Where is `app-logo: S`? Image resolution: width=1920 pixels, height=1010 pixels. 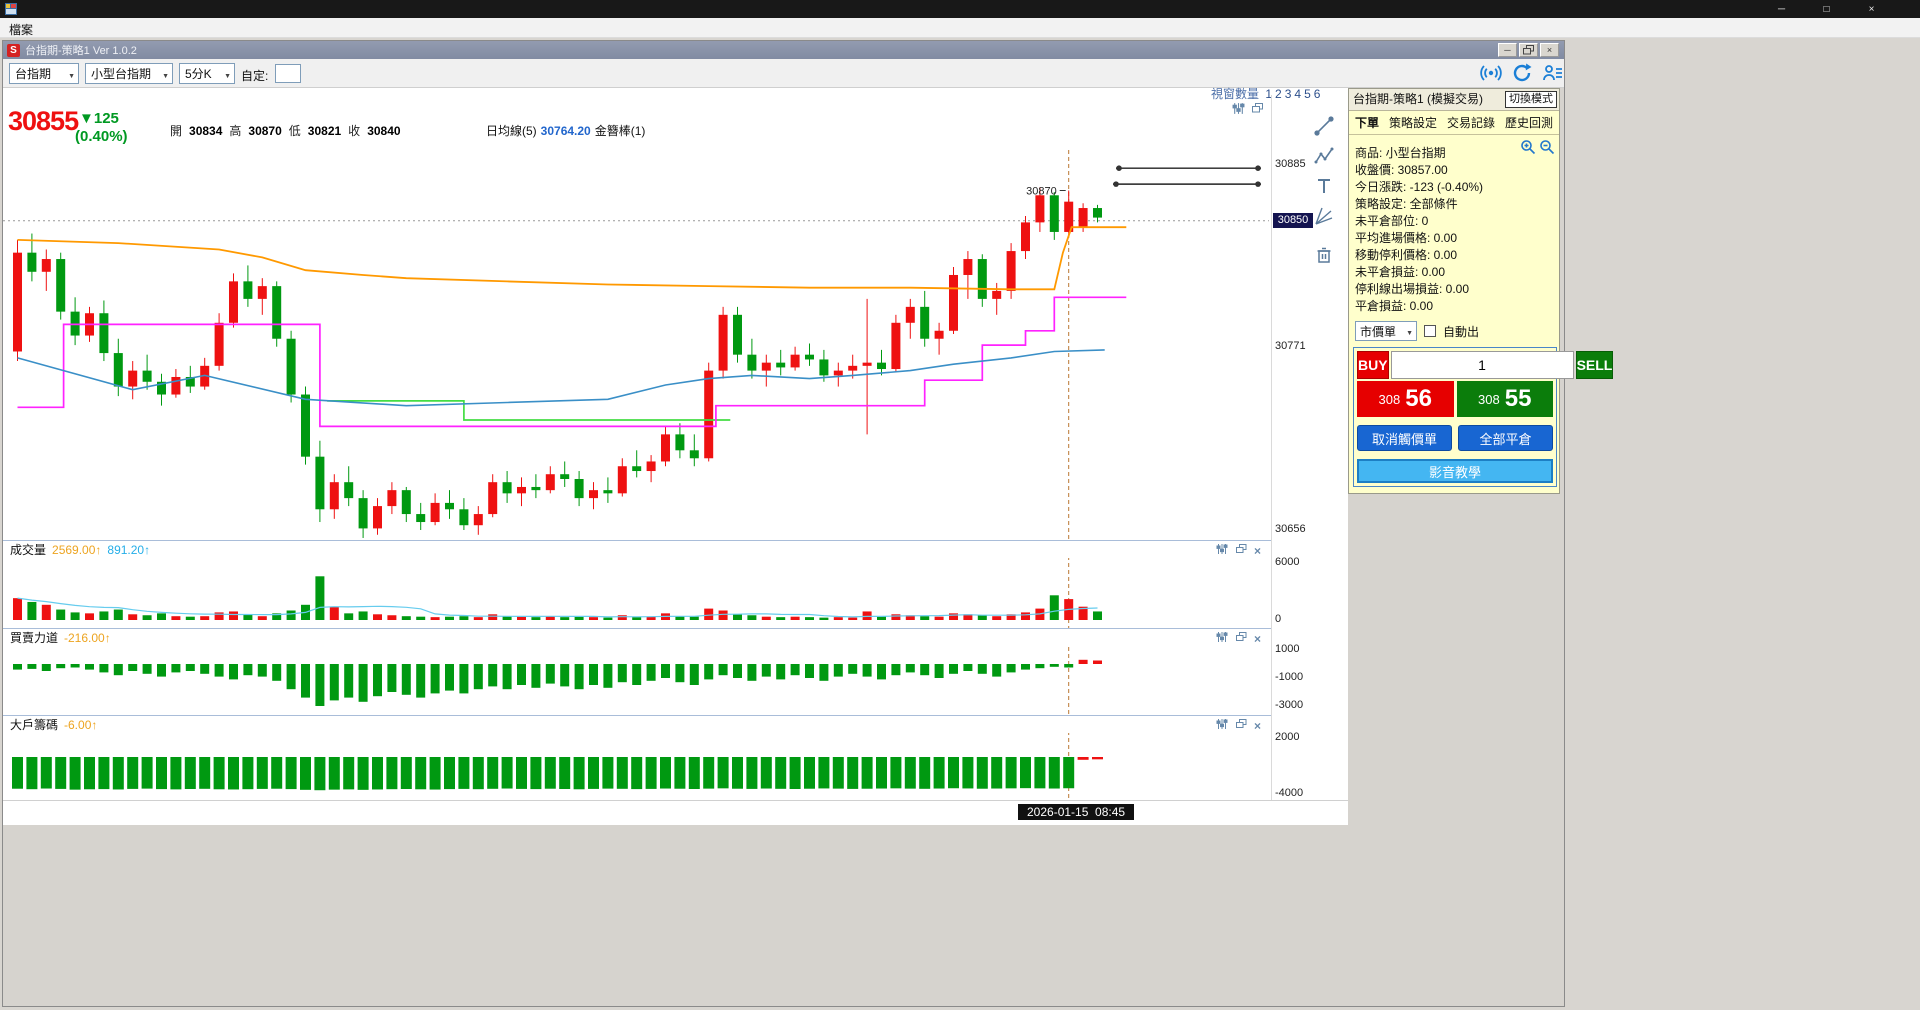
app-logo: S is located at coordinates (13, 50).